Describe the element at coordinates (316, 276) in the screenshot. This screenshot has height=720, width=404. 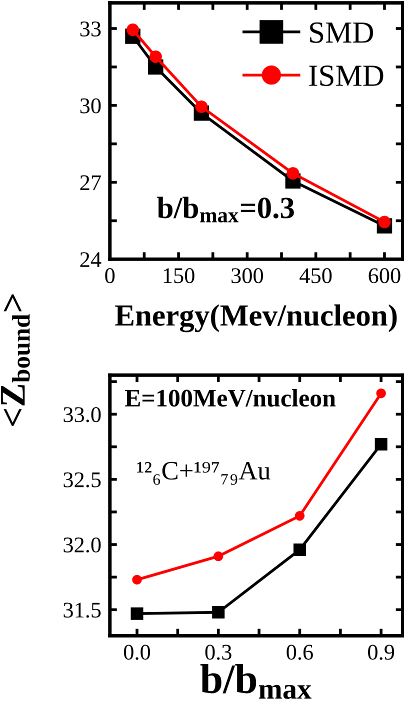
I see `x-tick-label: 450` at that location.